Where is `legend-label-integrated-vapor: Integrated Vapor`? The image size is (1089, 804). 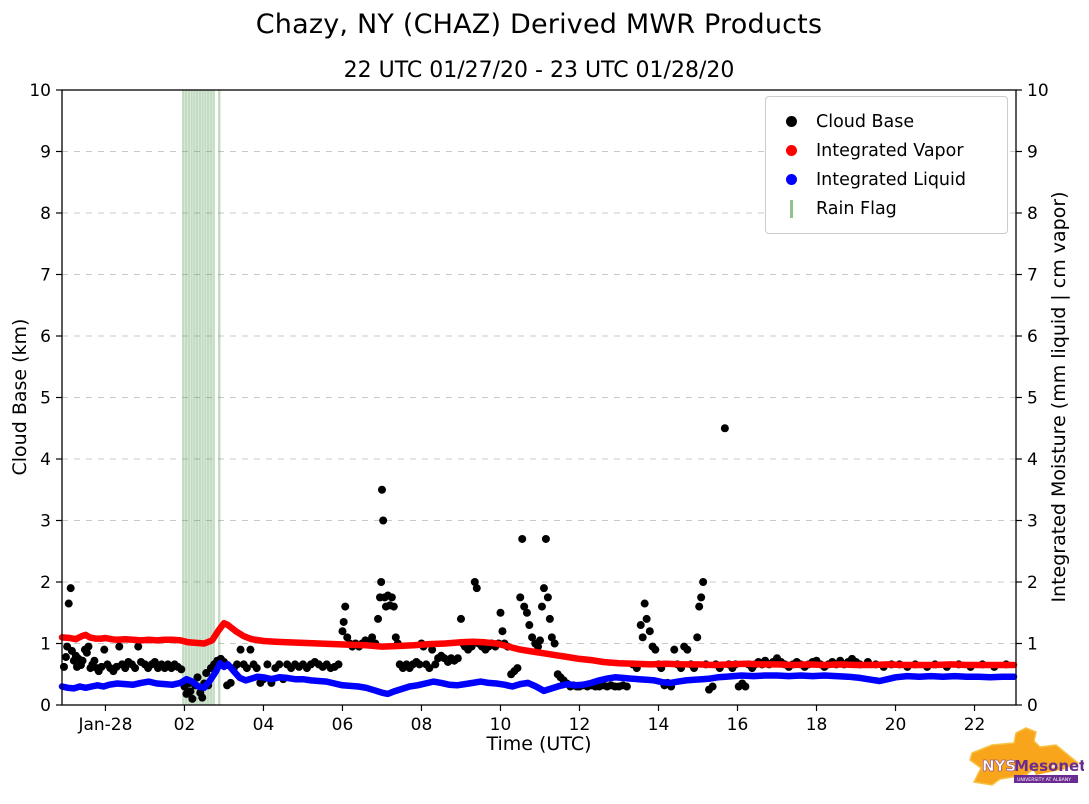 legend-label-integrated-vapor: Integrated Vapor is located at coordinates (890, 150).